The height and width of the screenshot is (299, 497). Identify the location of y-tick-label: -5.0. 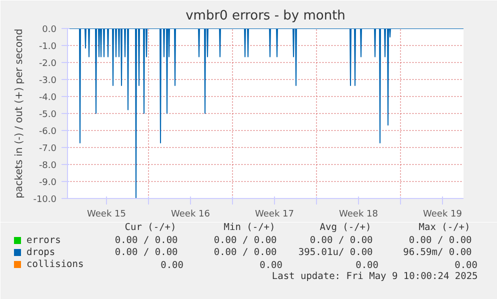
(47, 115).